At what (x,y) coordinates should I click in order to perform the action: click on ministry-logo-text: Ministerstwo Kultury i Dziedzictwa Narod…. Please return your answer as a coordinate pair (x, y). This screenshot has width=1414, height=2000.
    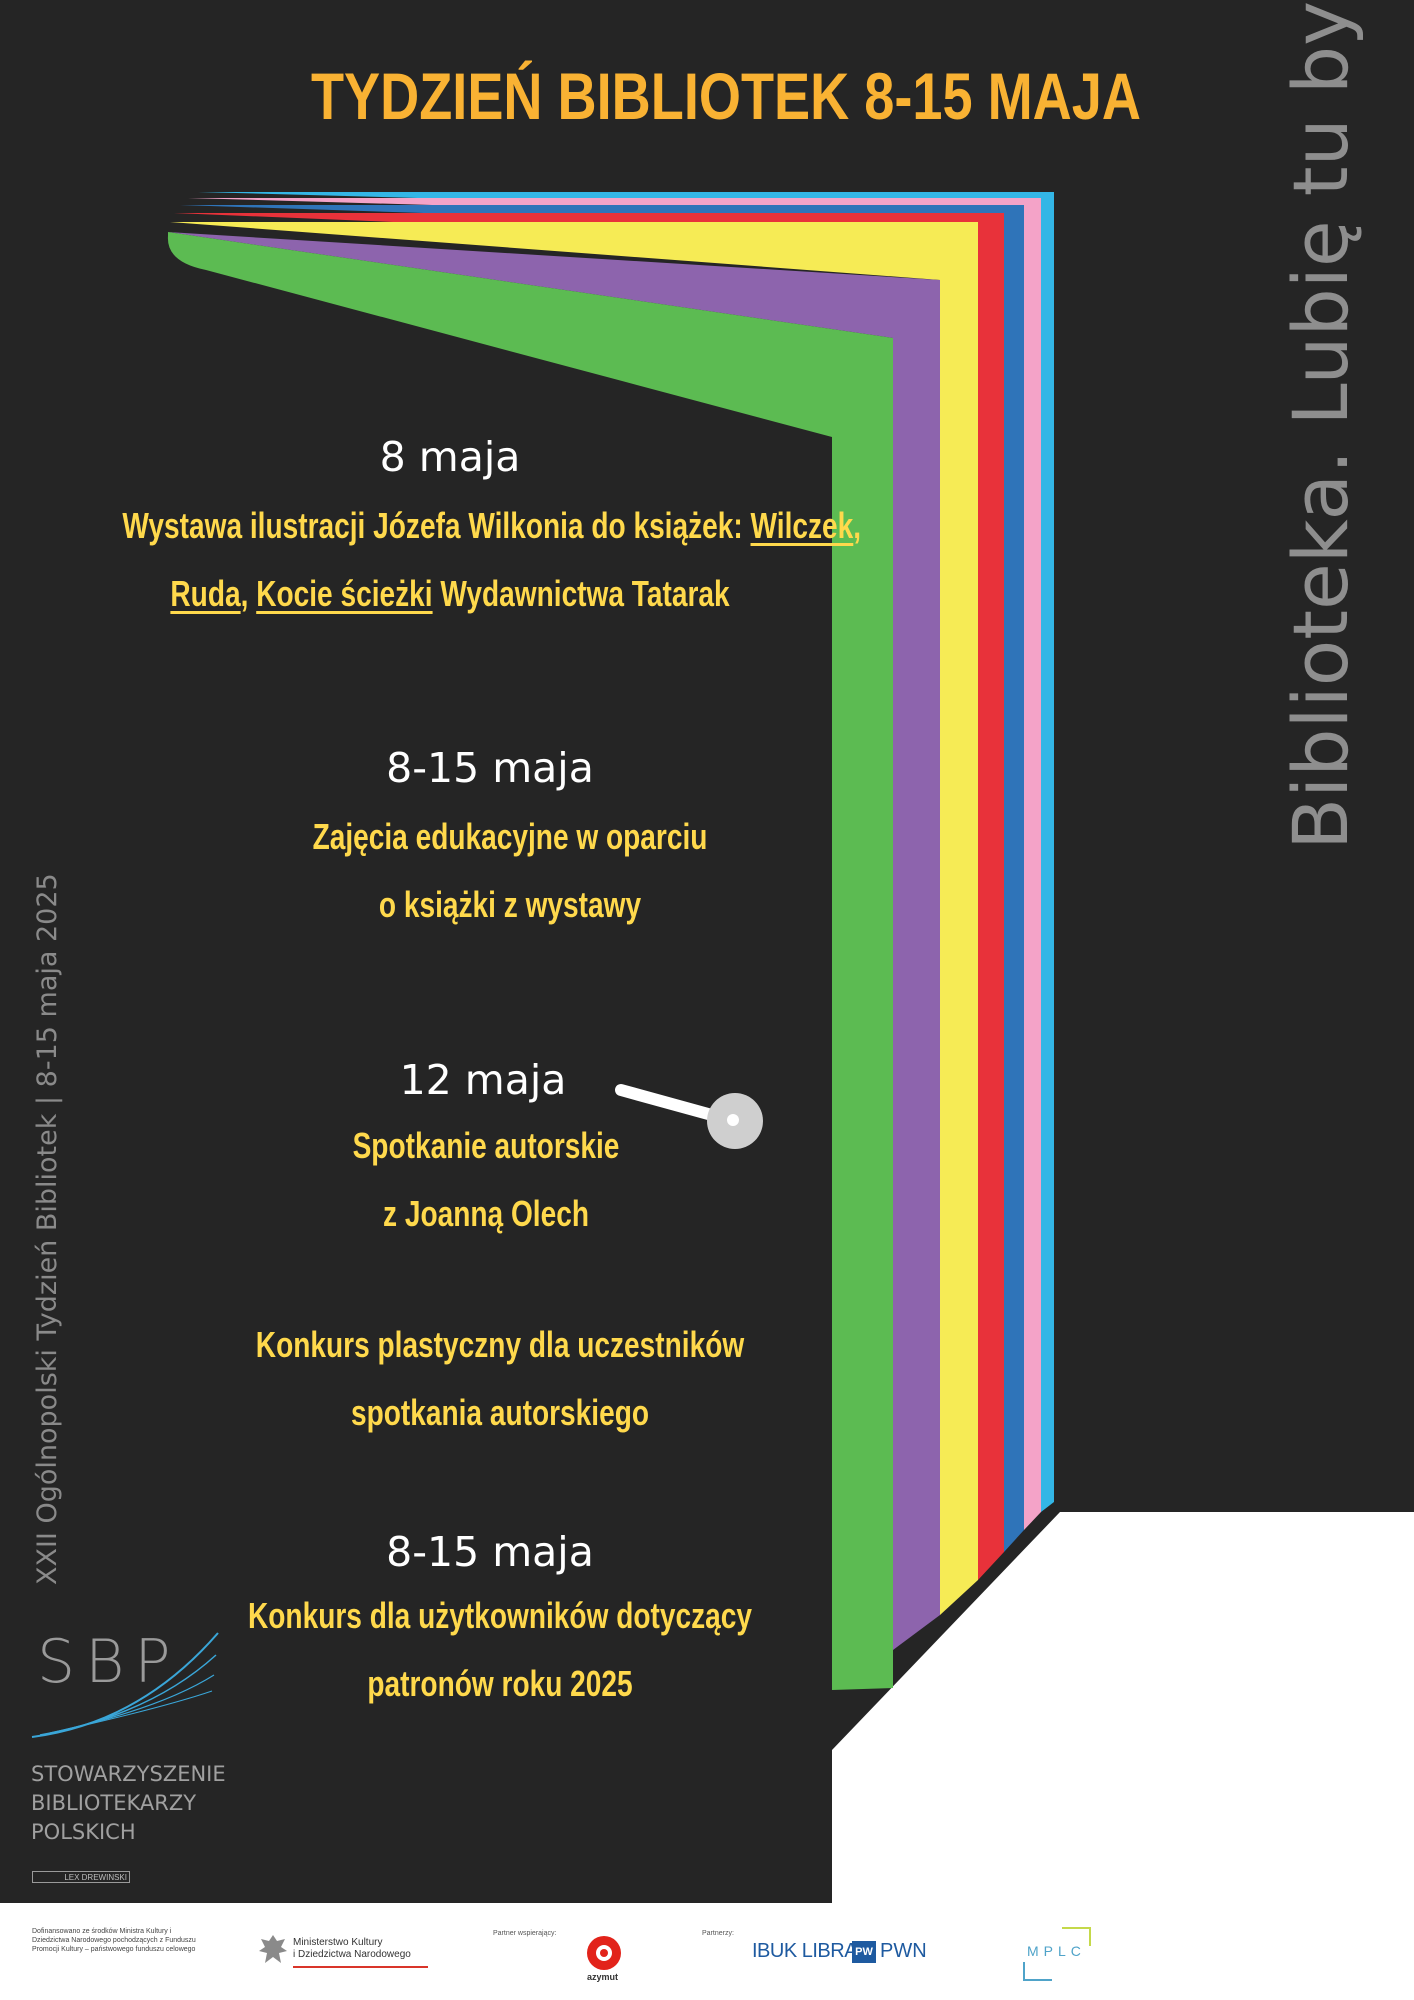
    Looking at the image, I should click on (352, 1949).